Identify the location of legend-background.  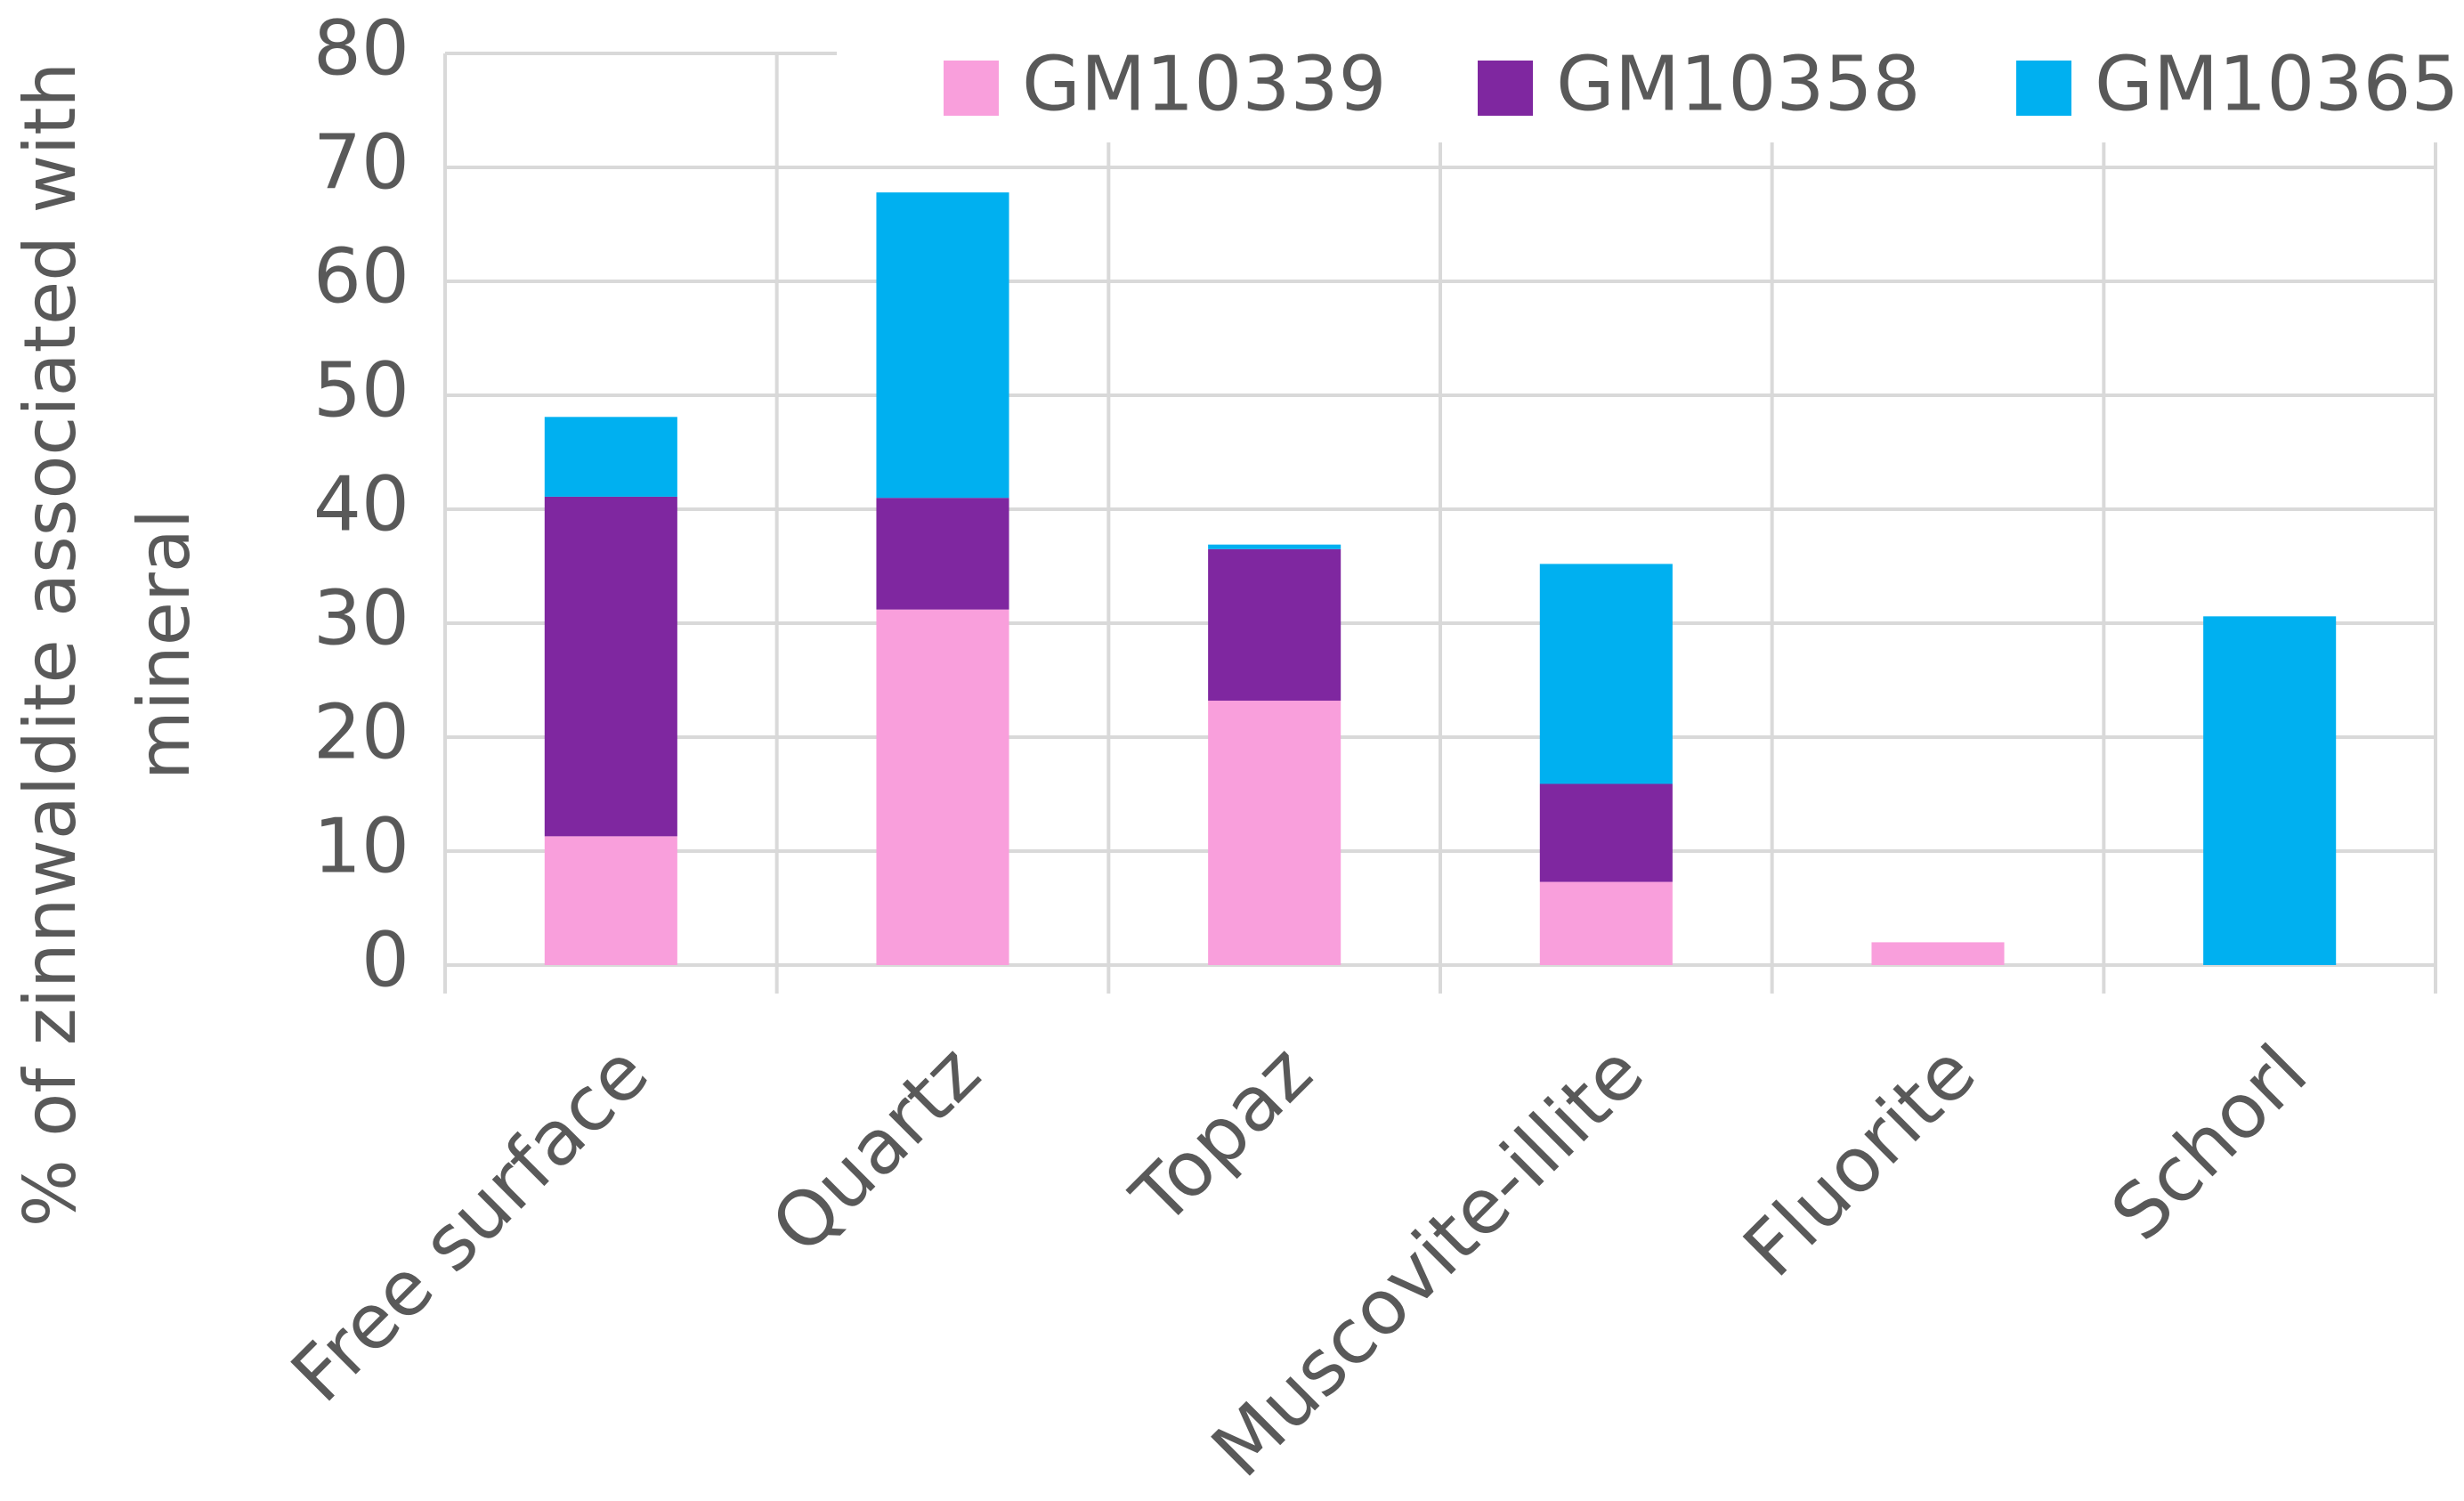
(1650, 89).